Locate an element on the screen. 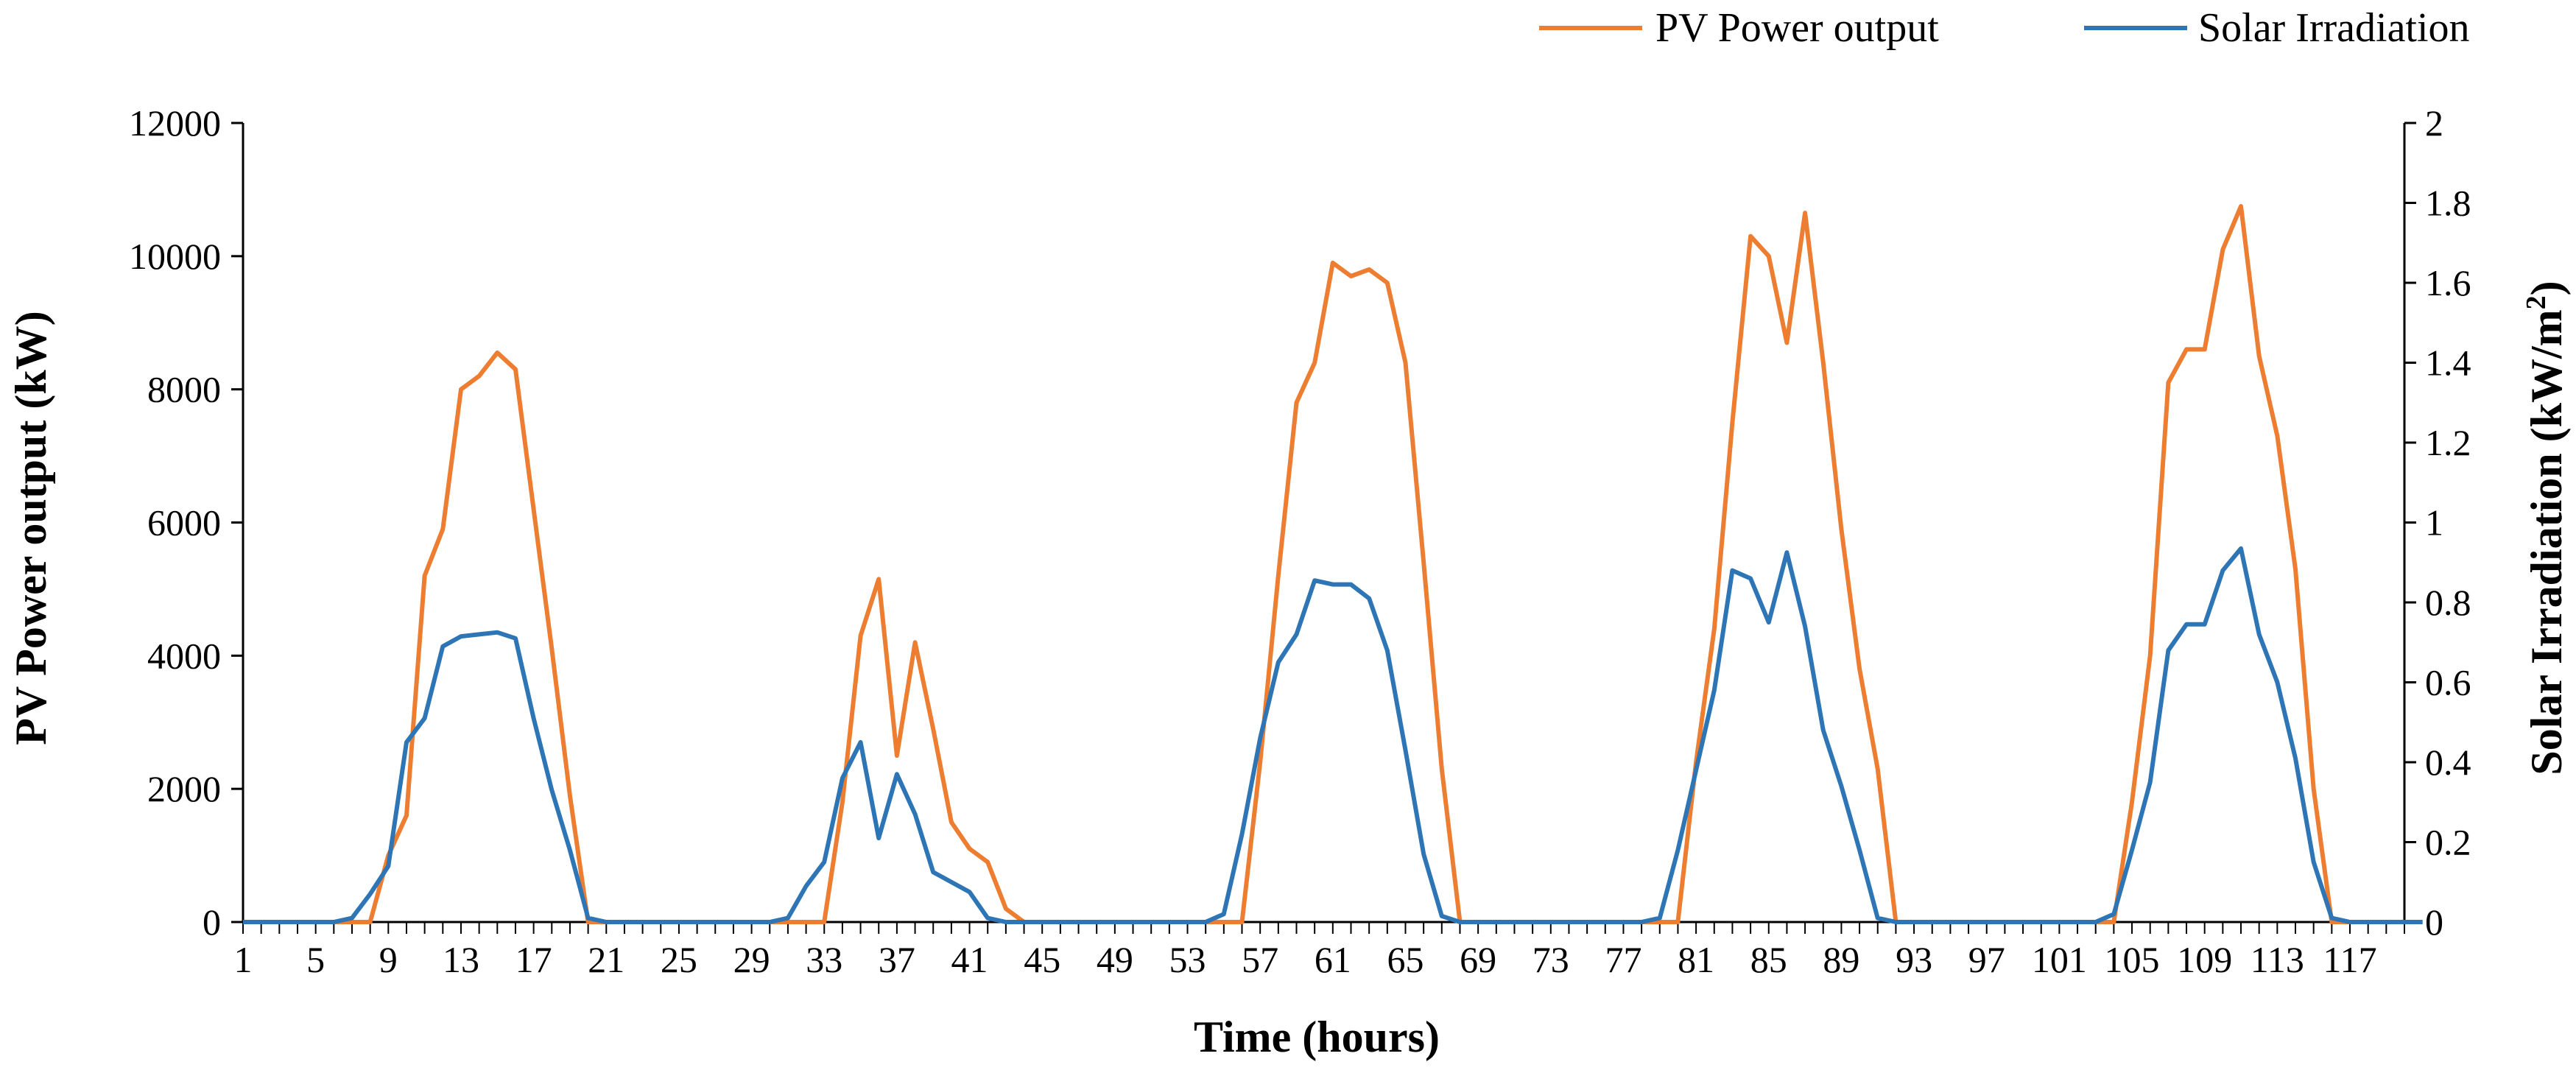 The image size is (2576, 1073). x-tick-label: 1 is located at coordinates (243, 959).